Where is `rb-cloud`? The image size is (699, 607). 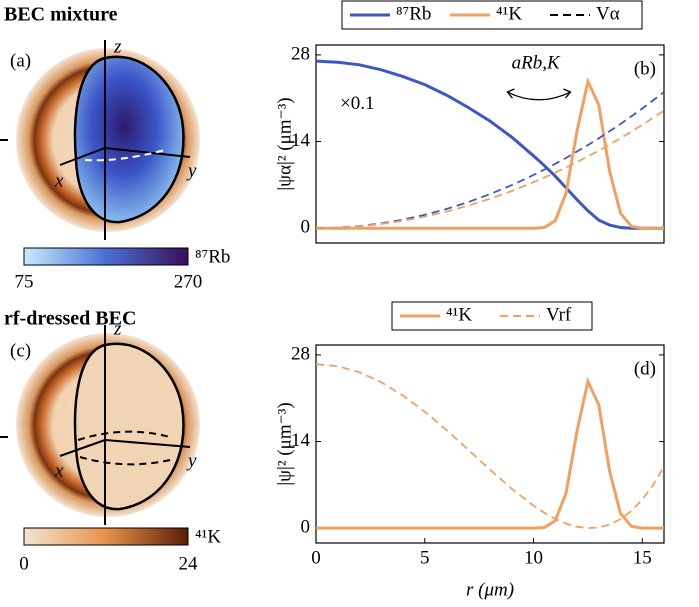
rb-cloud is located at coordinates (129, 139).